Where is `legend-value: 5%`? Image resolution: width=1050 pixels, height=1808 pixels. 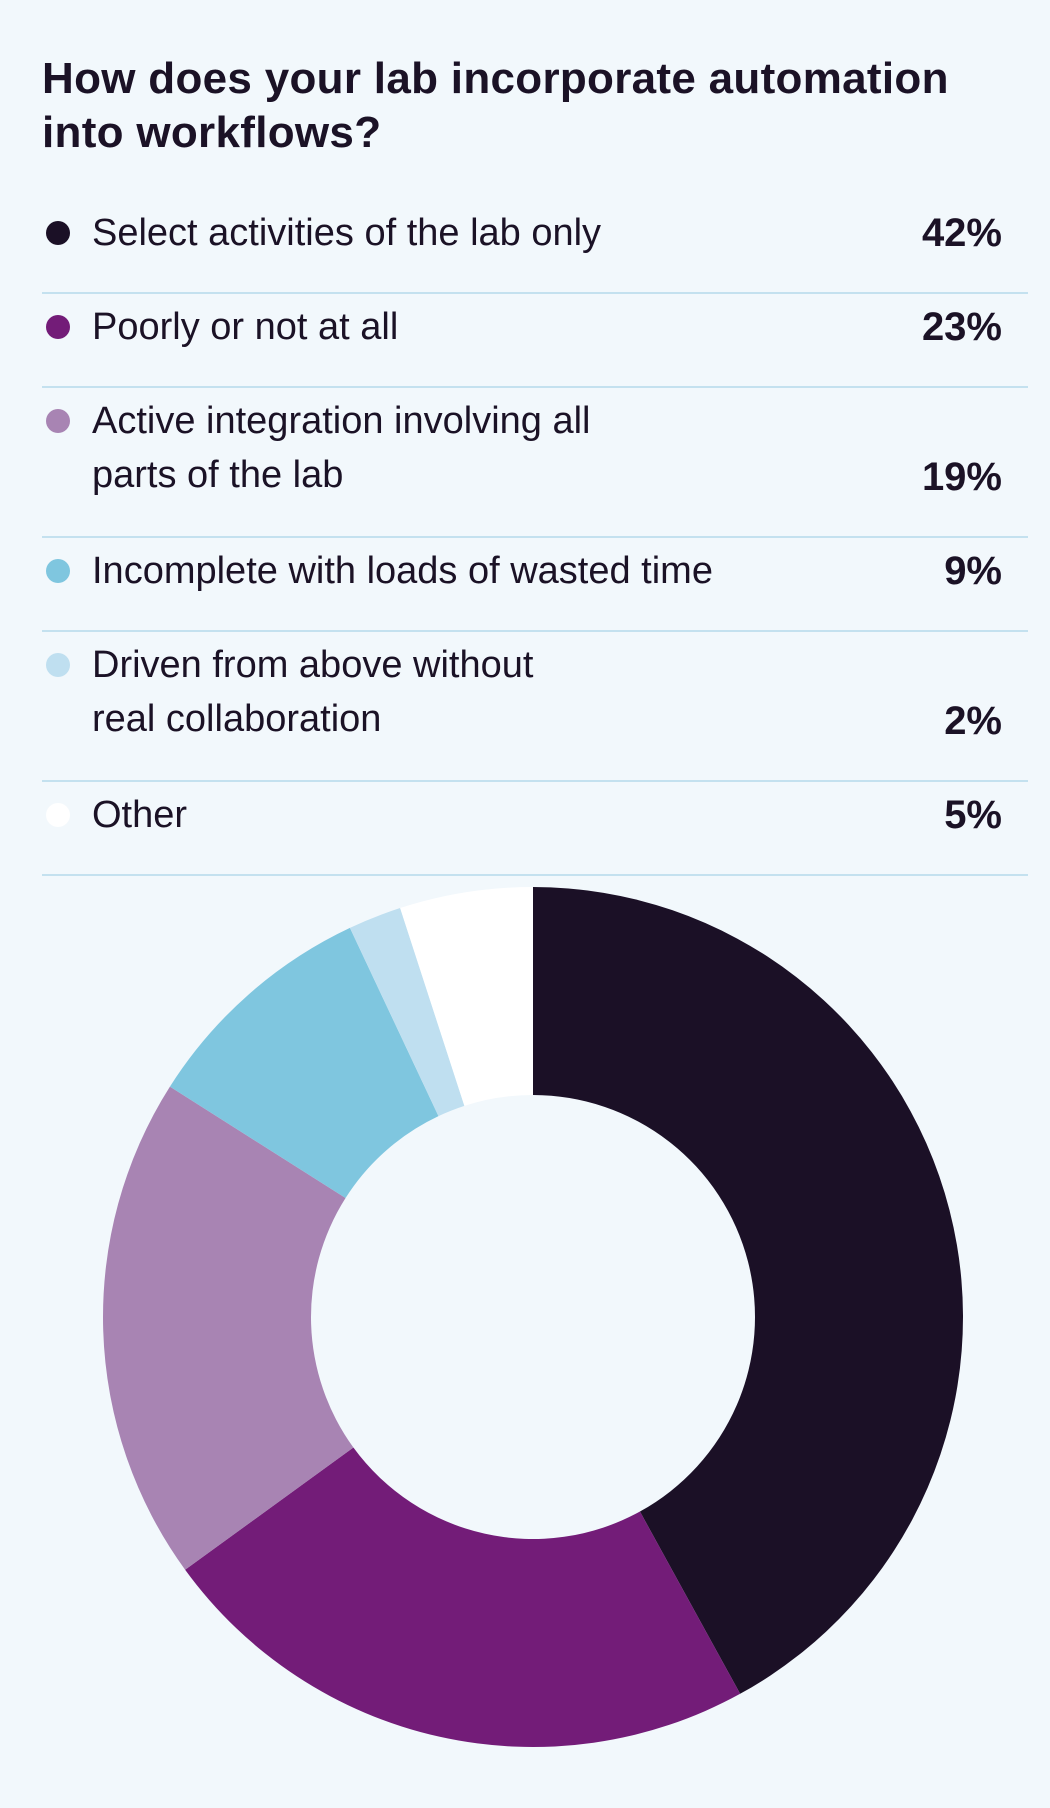
legend-value: 5% is located at coordinates (973, 815).